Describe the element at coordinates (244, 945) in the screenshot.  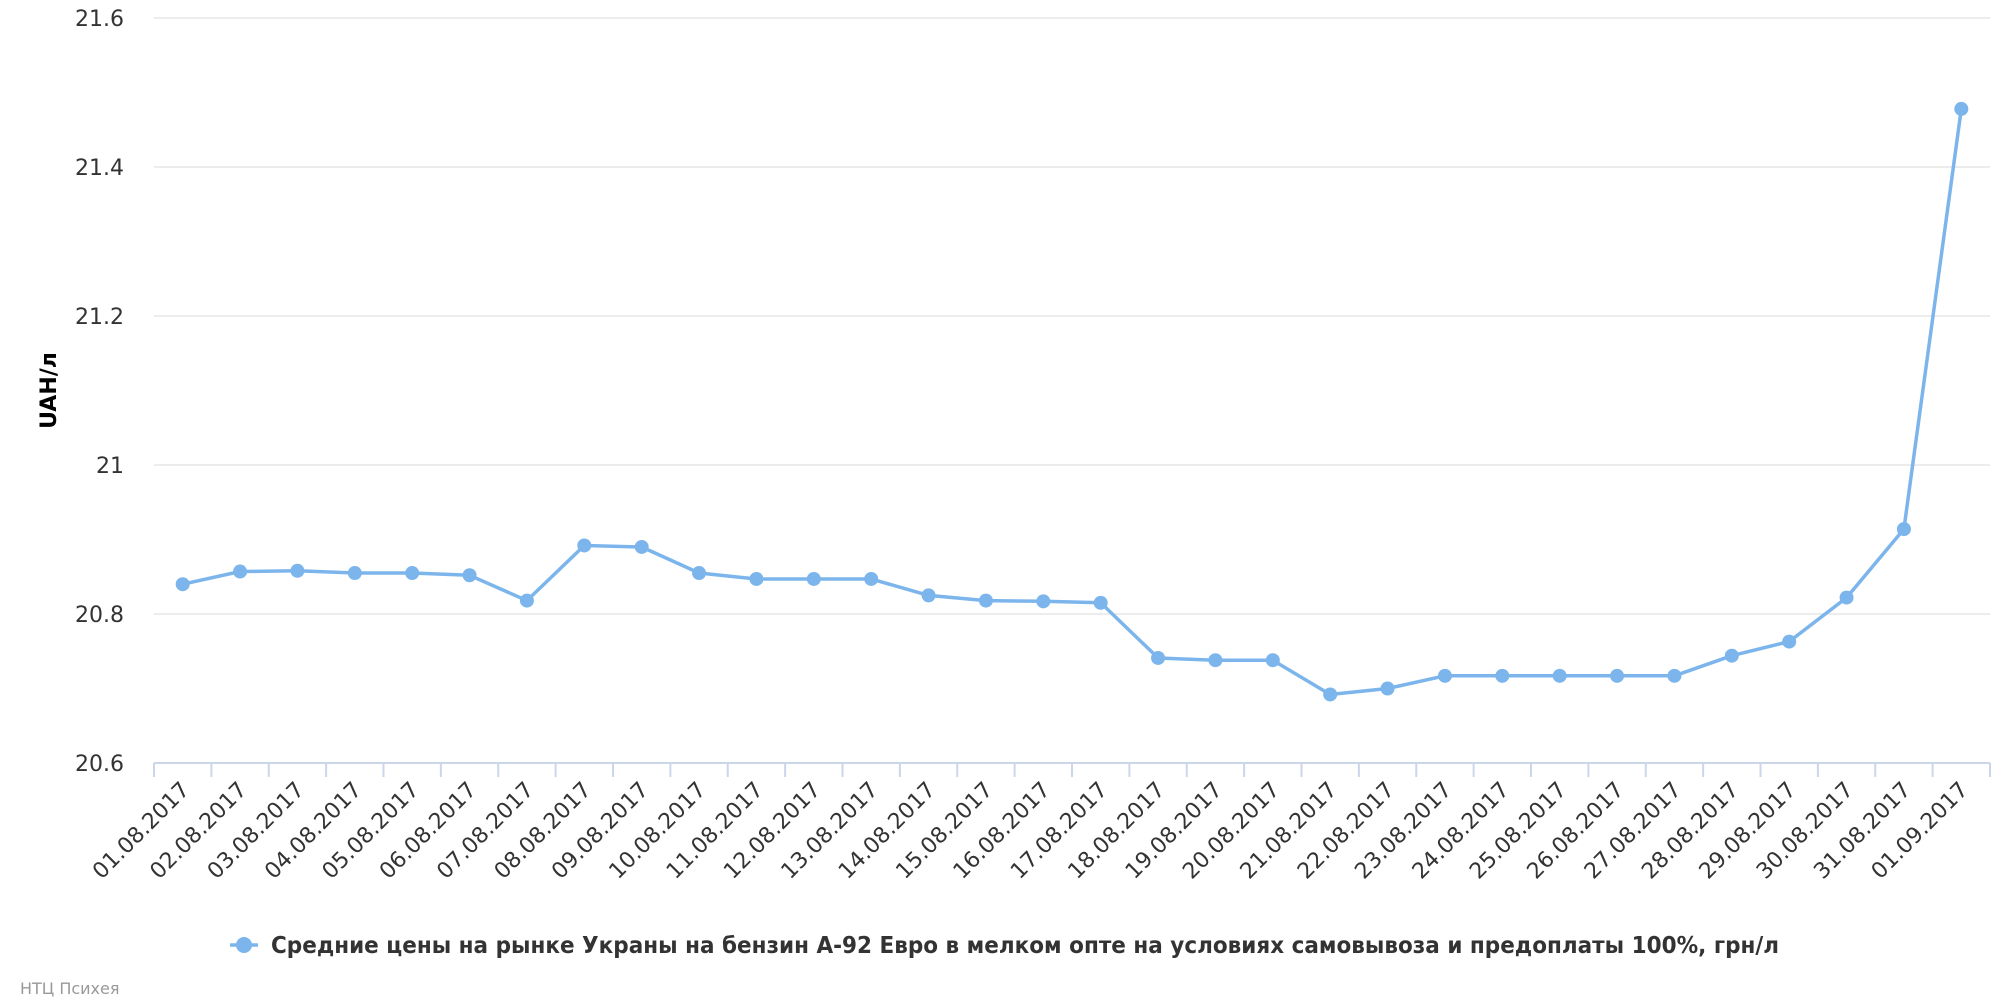
I see `legend-series-marker-icon` at that location.